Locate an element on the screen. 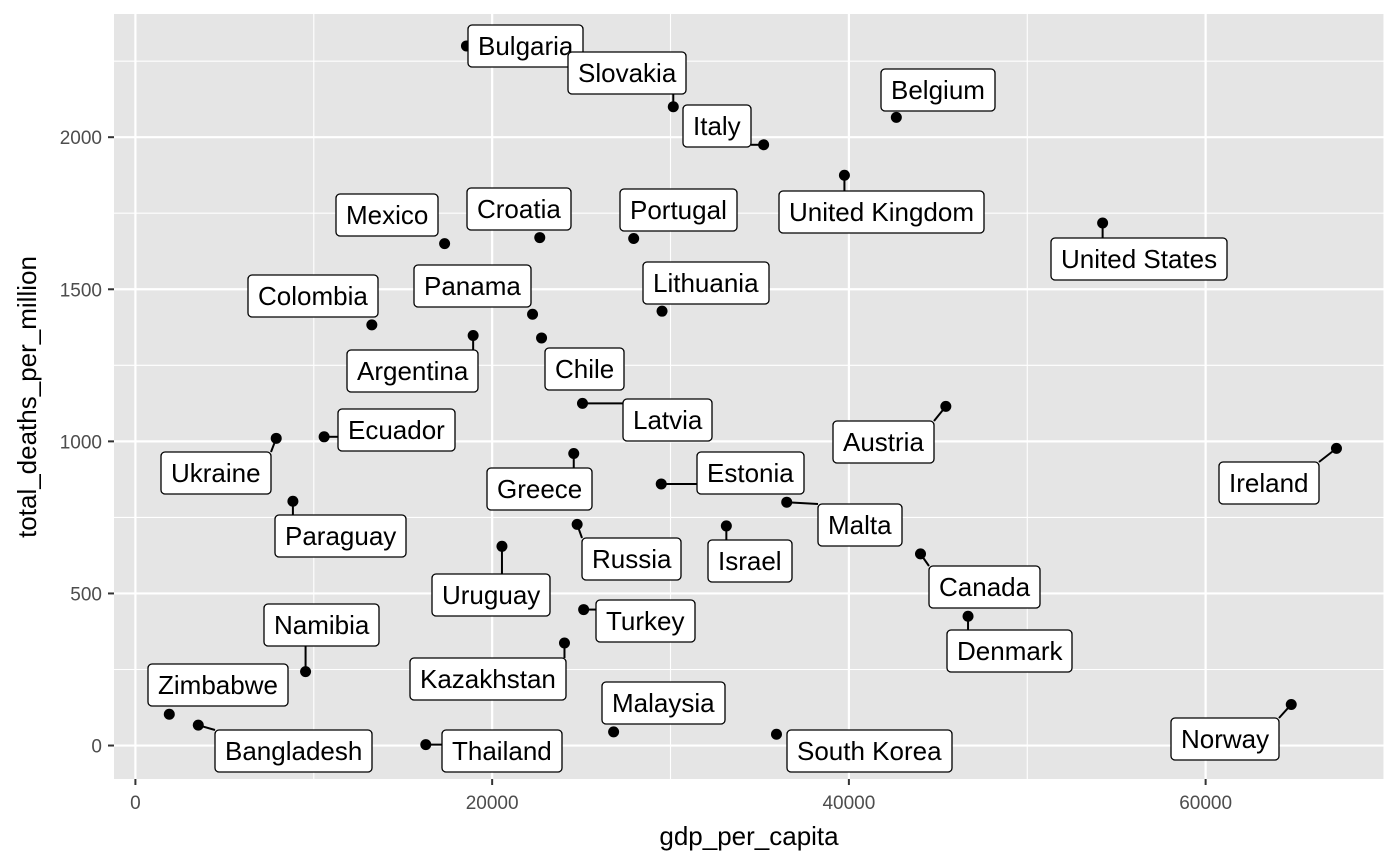 This screenshot has width=1400, height=865. label-text: Turkey is located at coordinates (645, 621).